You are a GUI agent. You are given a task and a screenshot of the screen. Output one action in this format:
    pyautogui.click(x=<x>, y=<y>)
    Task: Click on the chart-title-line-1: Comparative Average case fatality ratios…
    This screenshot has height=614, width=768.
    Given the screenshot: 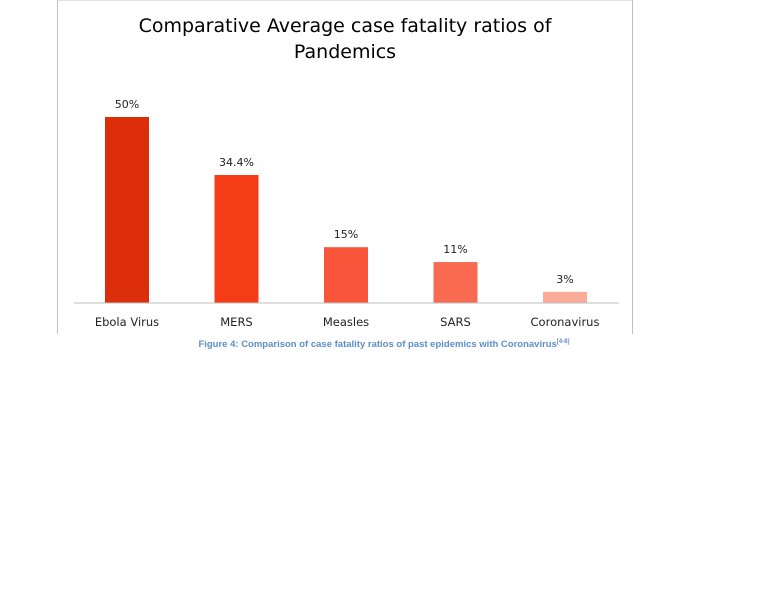 What is the action you would take?
    pyautogui.click(x=346, y=26)
    